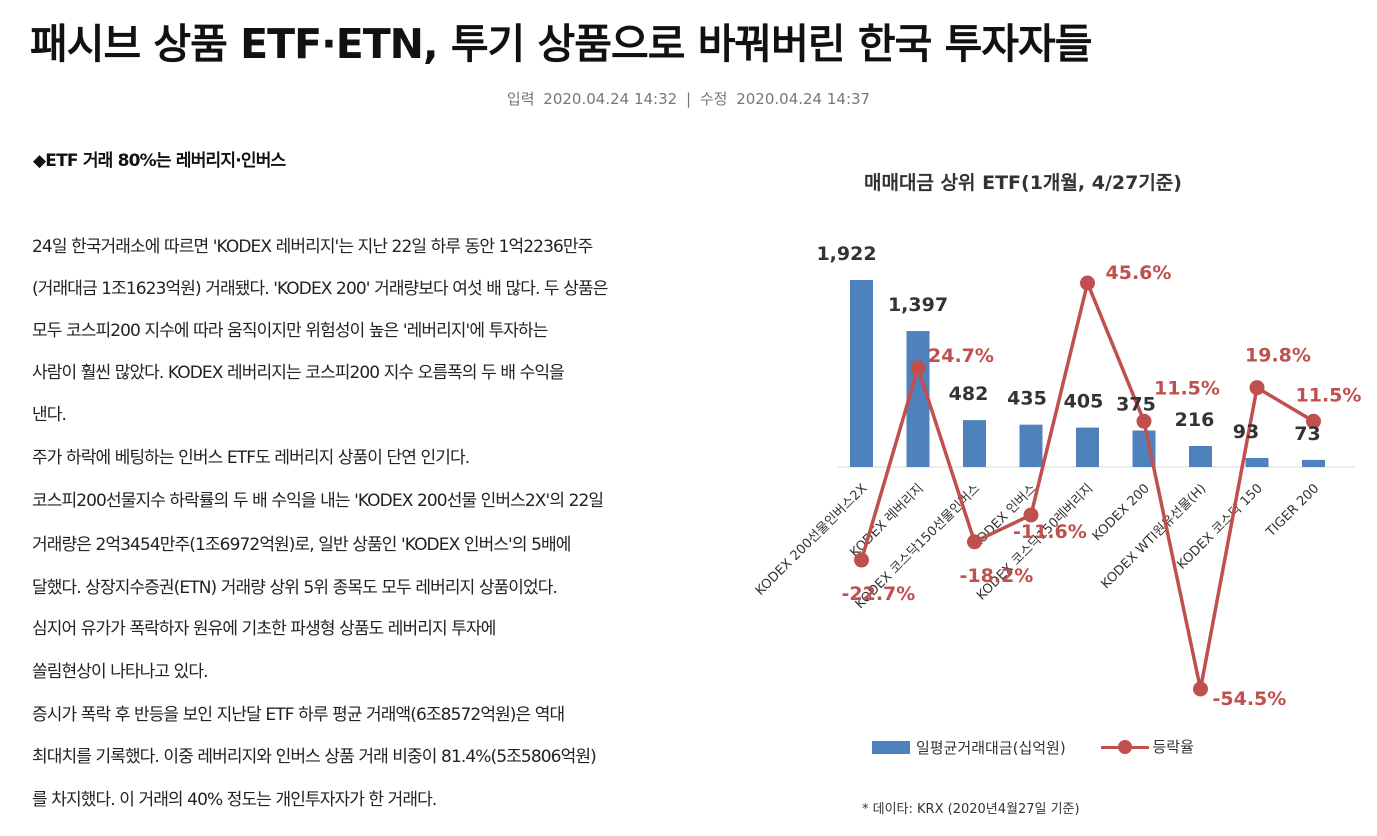 This screenshot has height=836, width=1377. What do you see at coordinates (1173, 747) in the screenshot?
I see `legend-line-label: 등락율` at bounding box center [1173, 747].